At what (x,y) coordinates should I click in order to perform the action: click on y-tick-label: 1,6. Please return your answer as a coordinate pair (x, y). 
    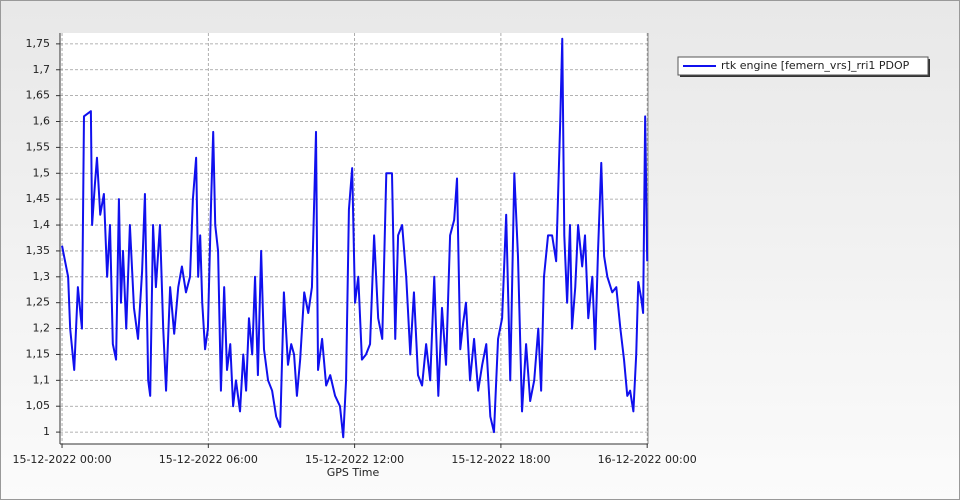
    Looking at the image, I should click on (42, 121).